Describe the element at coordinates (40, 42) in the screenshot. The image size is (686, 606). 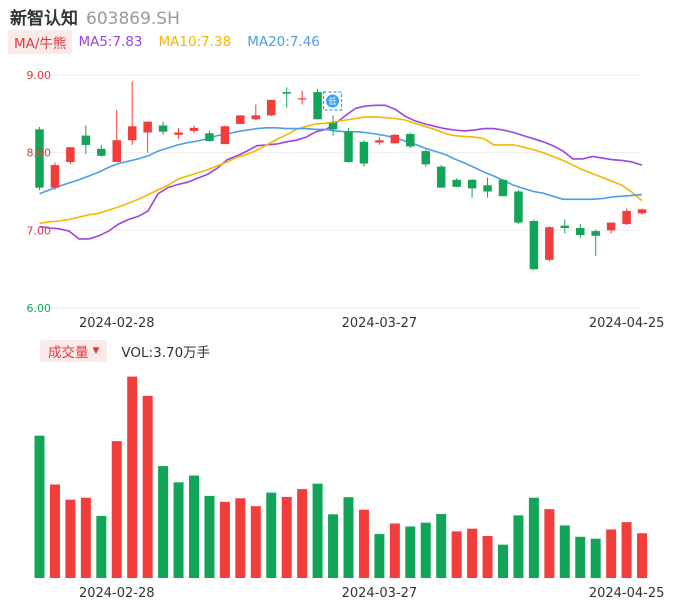
I see `ma-toggle-button: MA/牛熊` at that location.